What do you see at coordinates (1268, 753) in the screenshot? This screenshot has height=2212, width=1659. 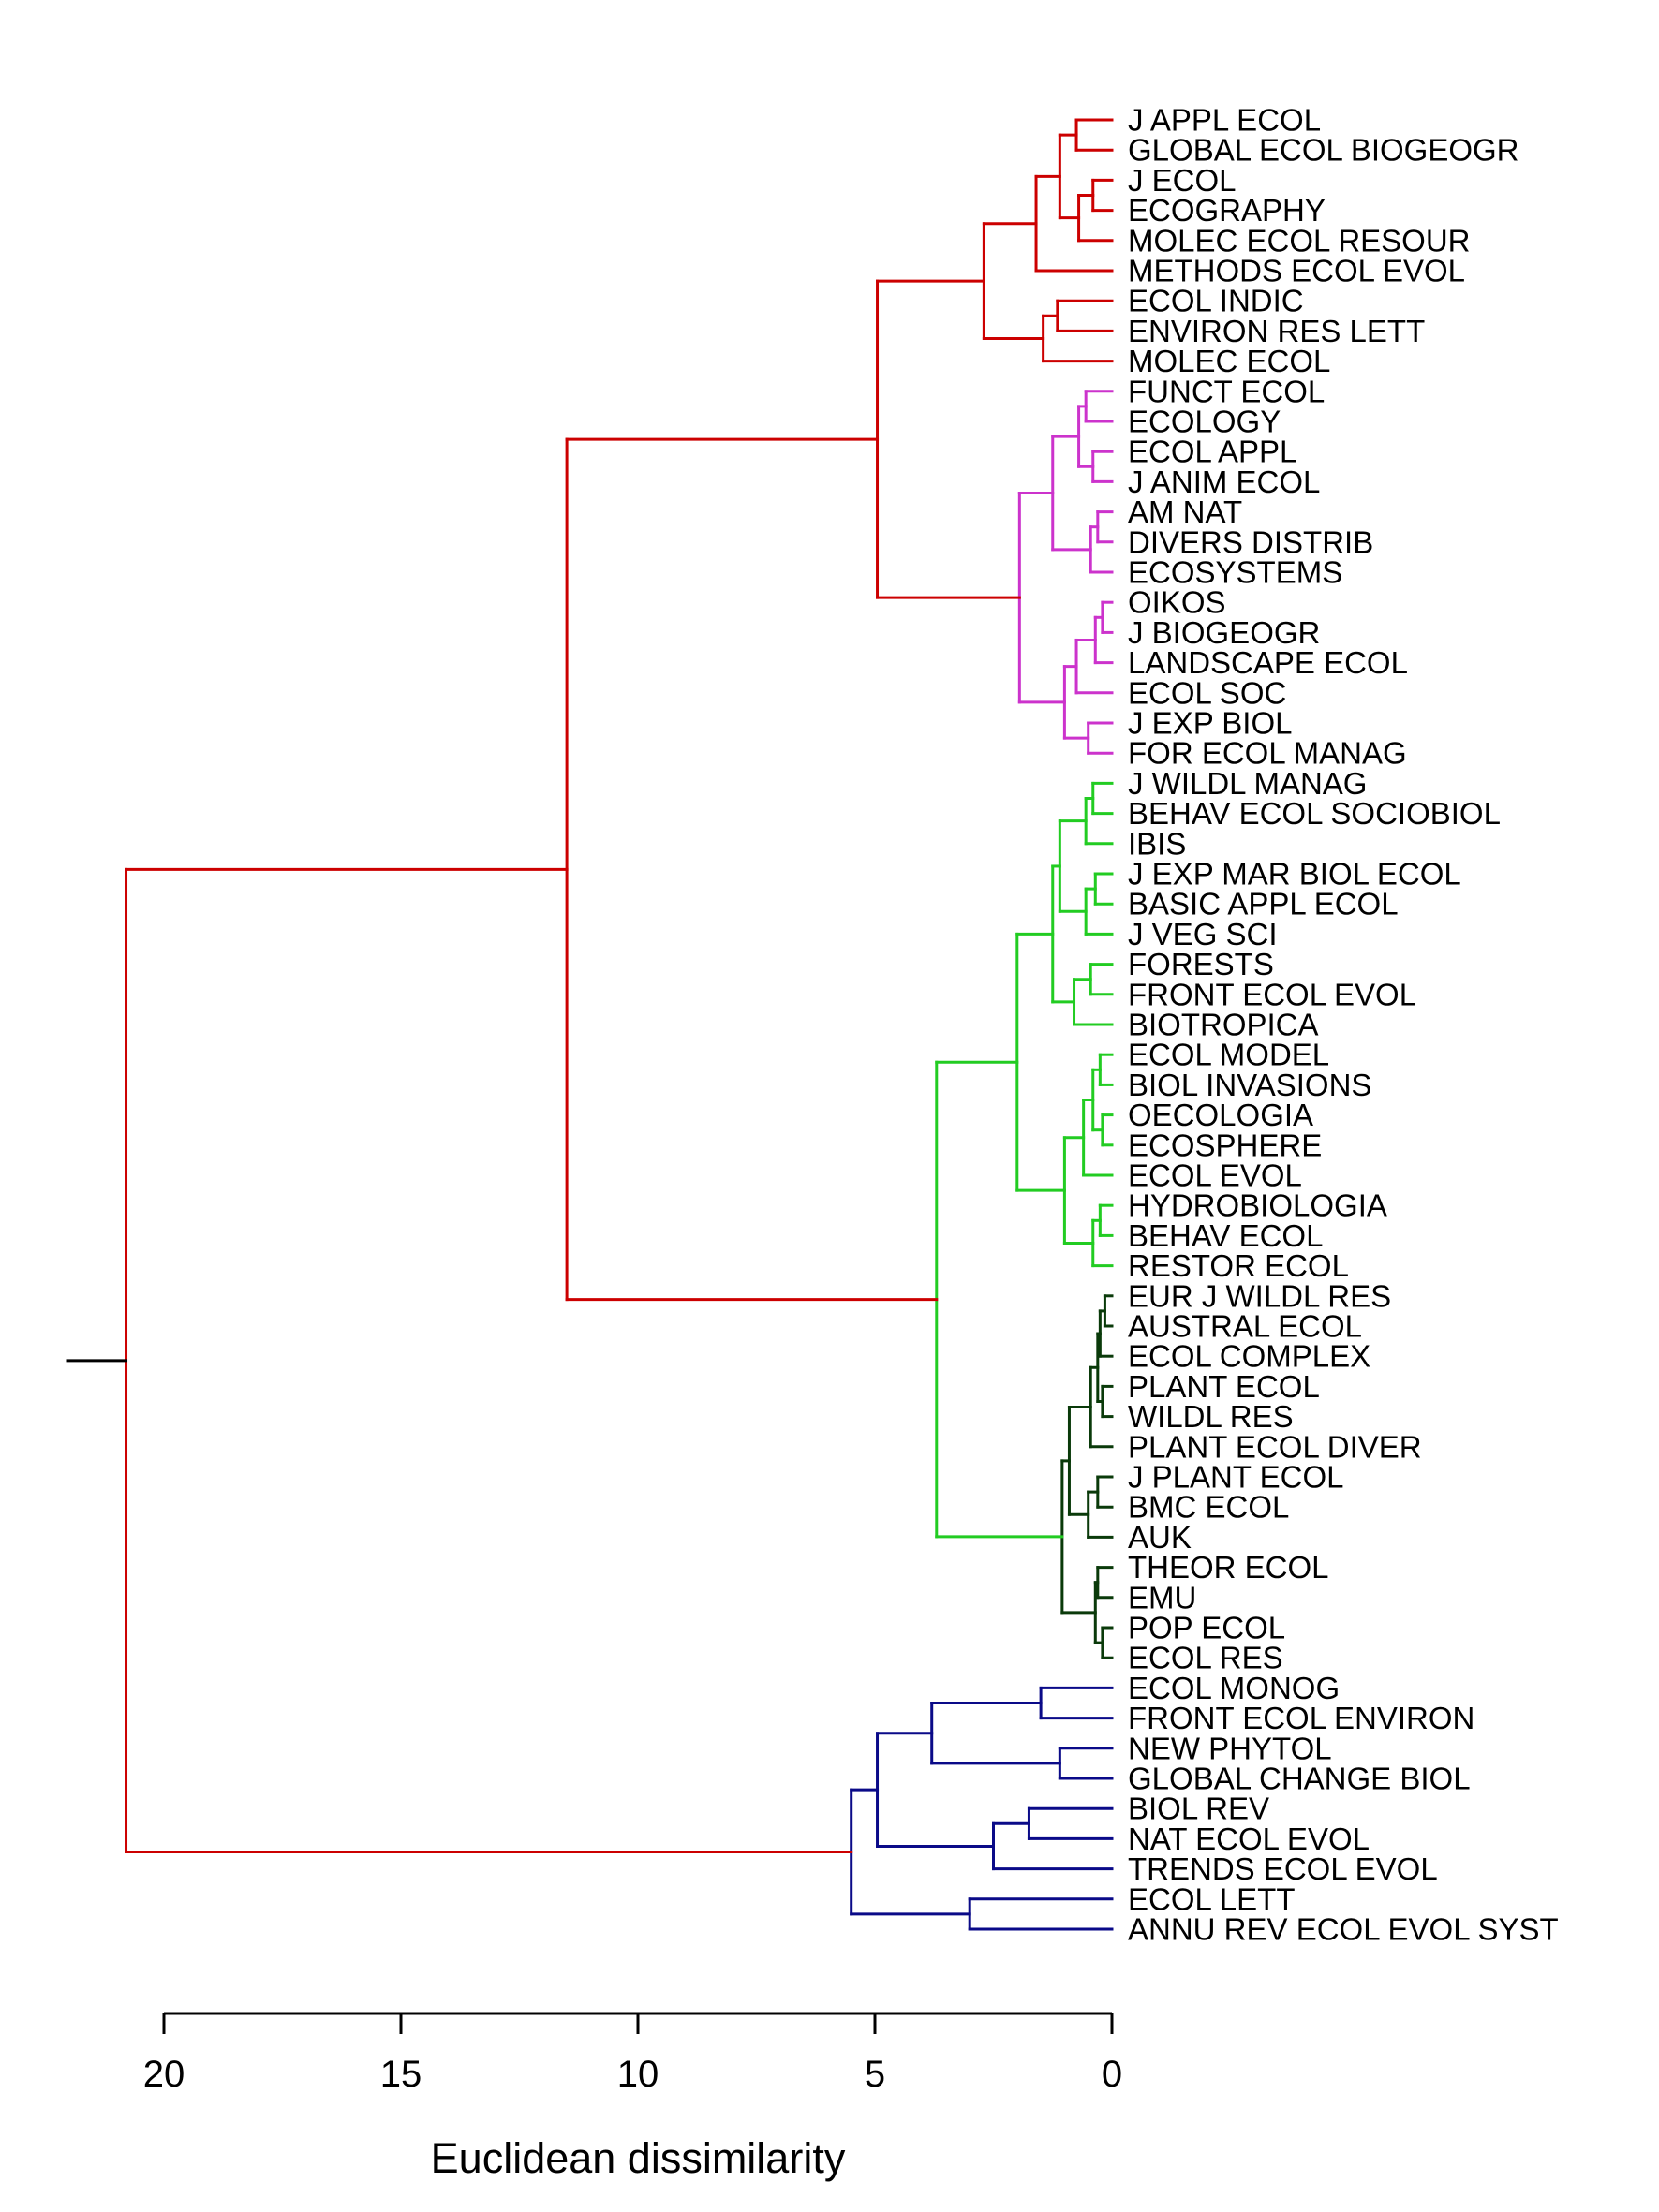 I see `leaf-label: FOR ECOL MANAG` at bounding box center [1268, 753].